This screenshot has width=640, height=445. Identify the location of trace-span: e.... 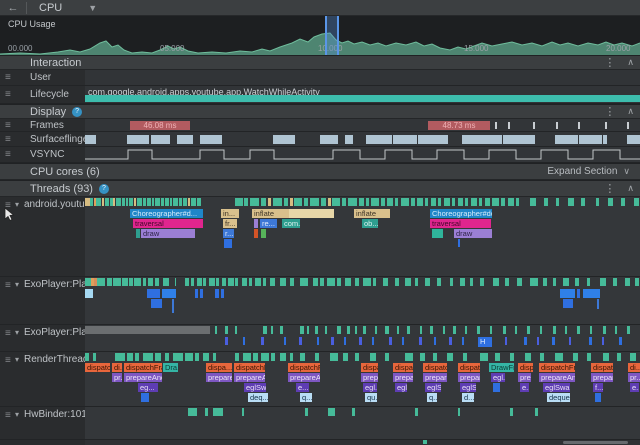
(524, 387).